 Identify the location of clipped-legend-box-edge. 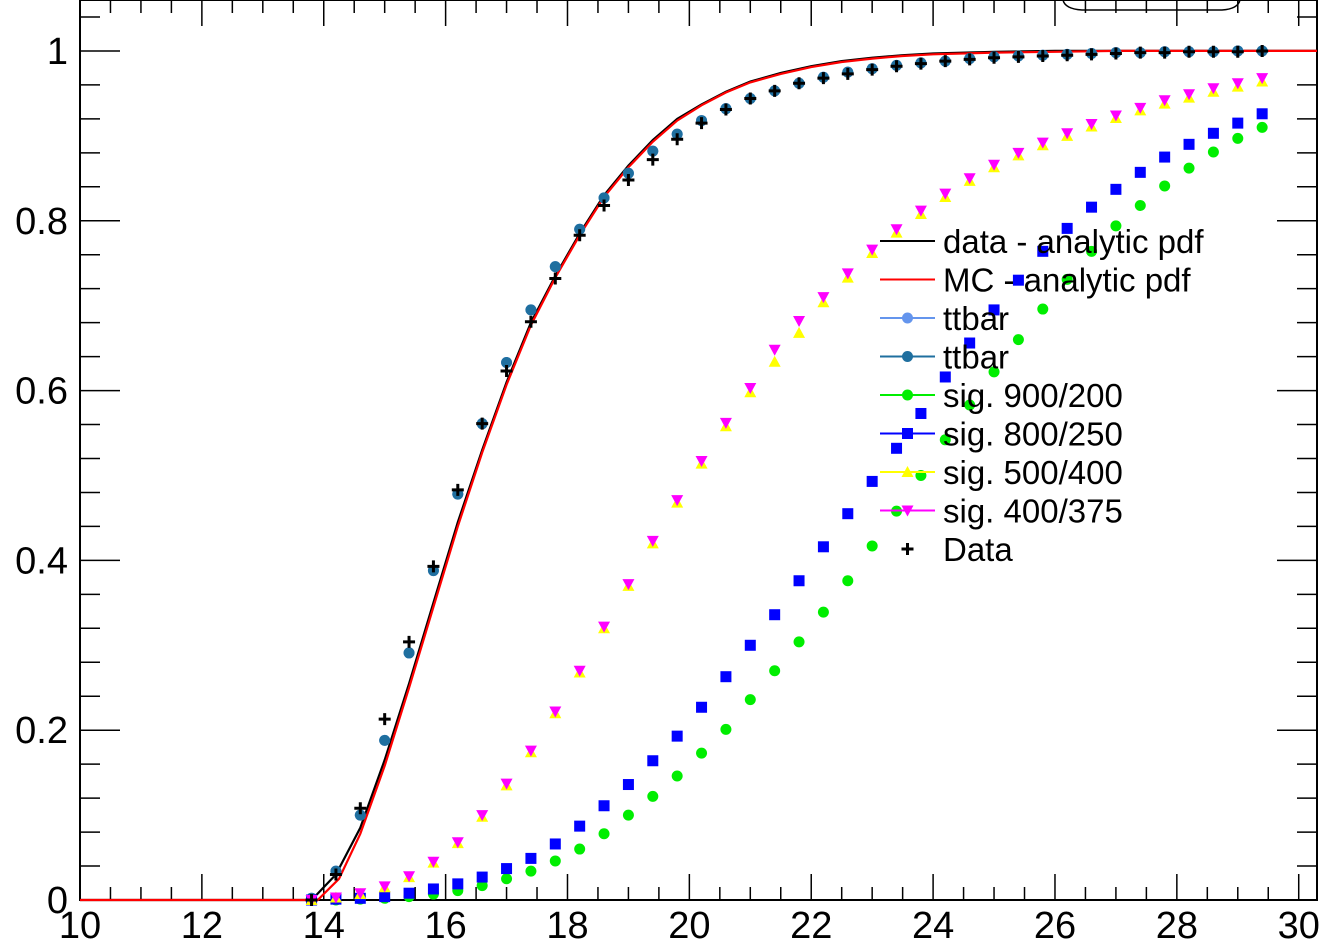
(1151, 5).